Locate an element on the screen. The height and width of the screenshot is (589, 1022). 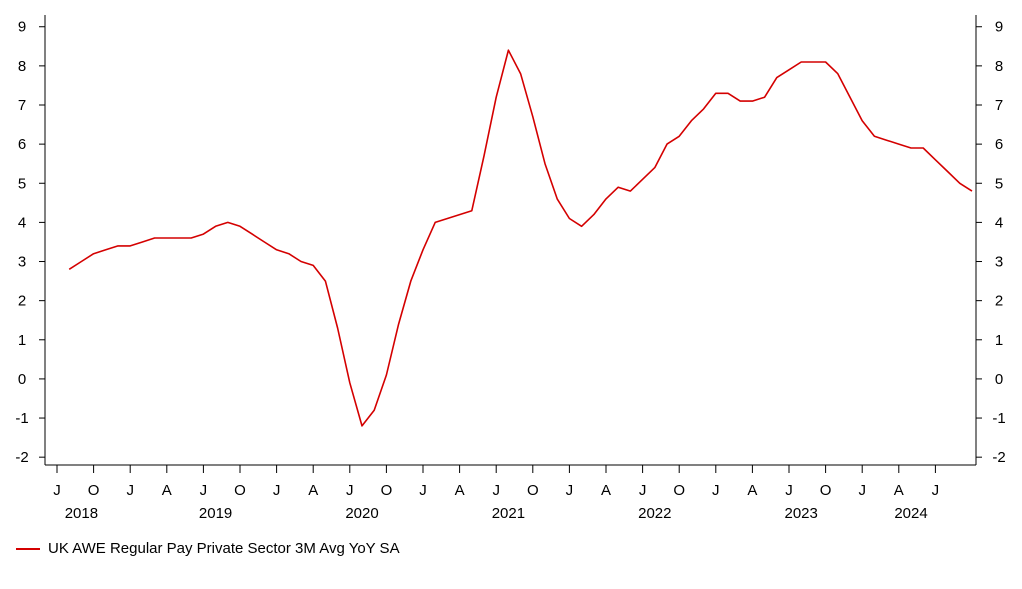
y-tick-label-left: -2 is located at coordinates (21, 457).